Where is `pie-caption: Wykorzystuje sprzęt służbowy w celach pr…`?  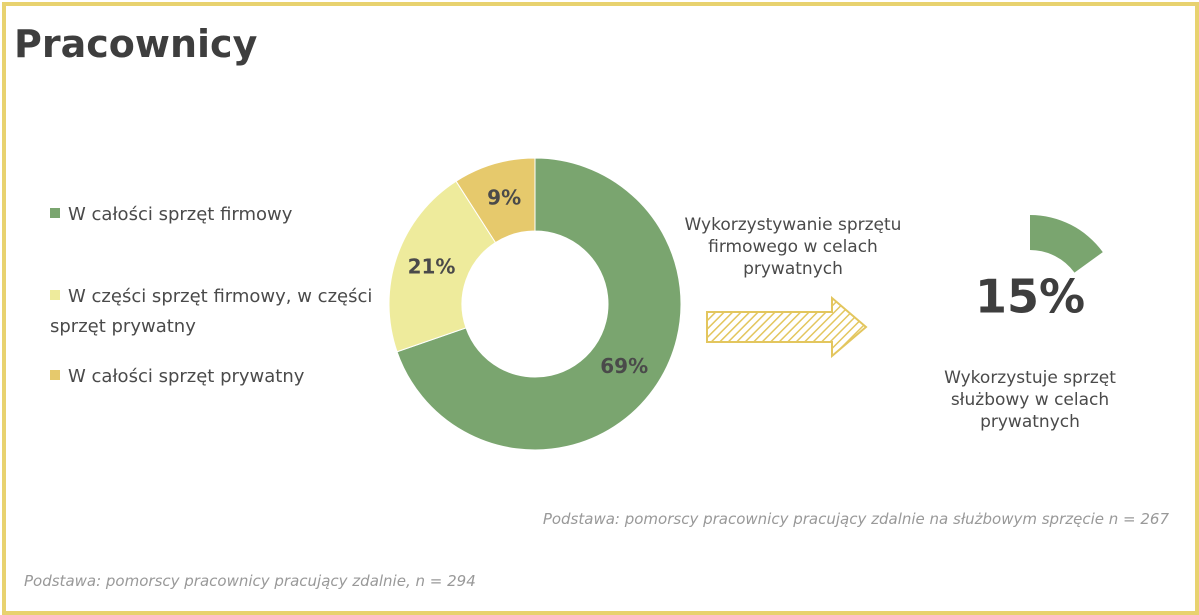 pie-caption: Wykorzystuje sprzęt służbowy w celach pr… is located at coordinates (1030, 400).